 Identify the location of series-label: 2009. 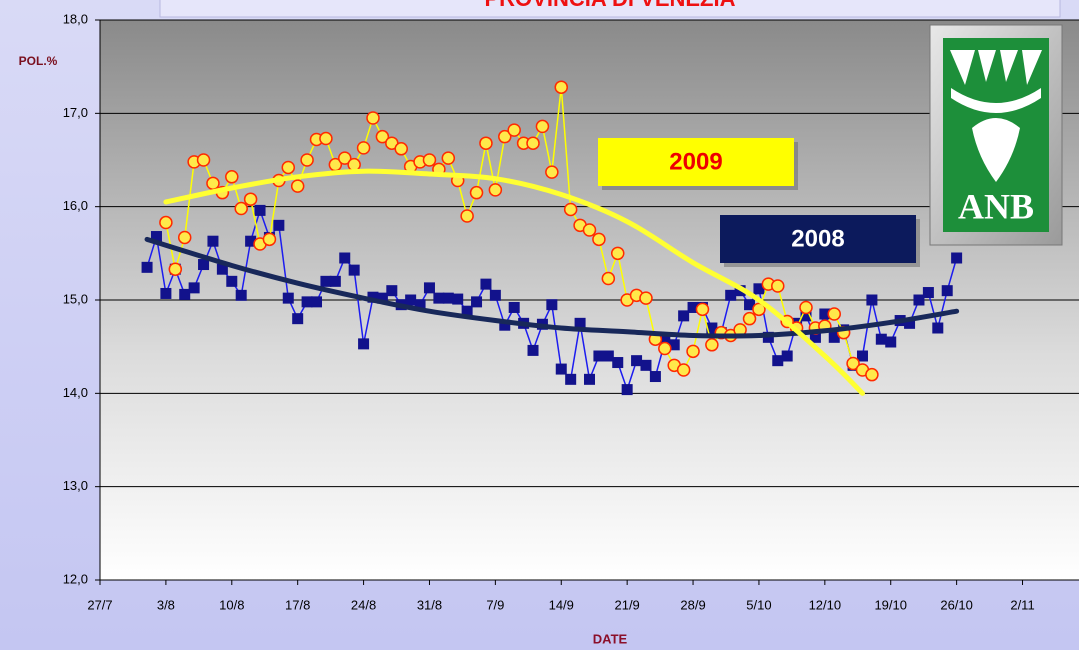
(695, 161).